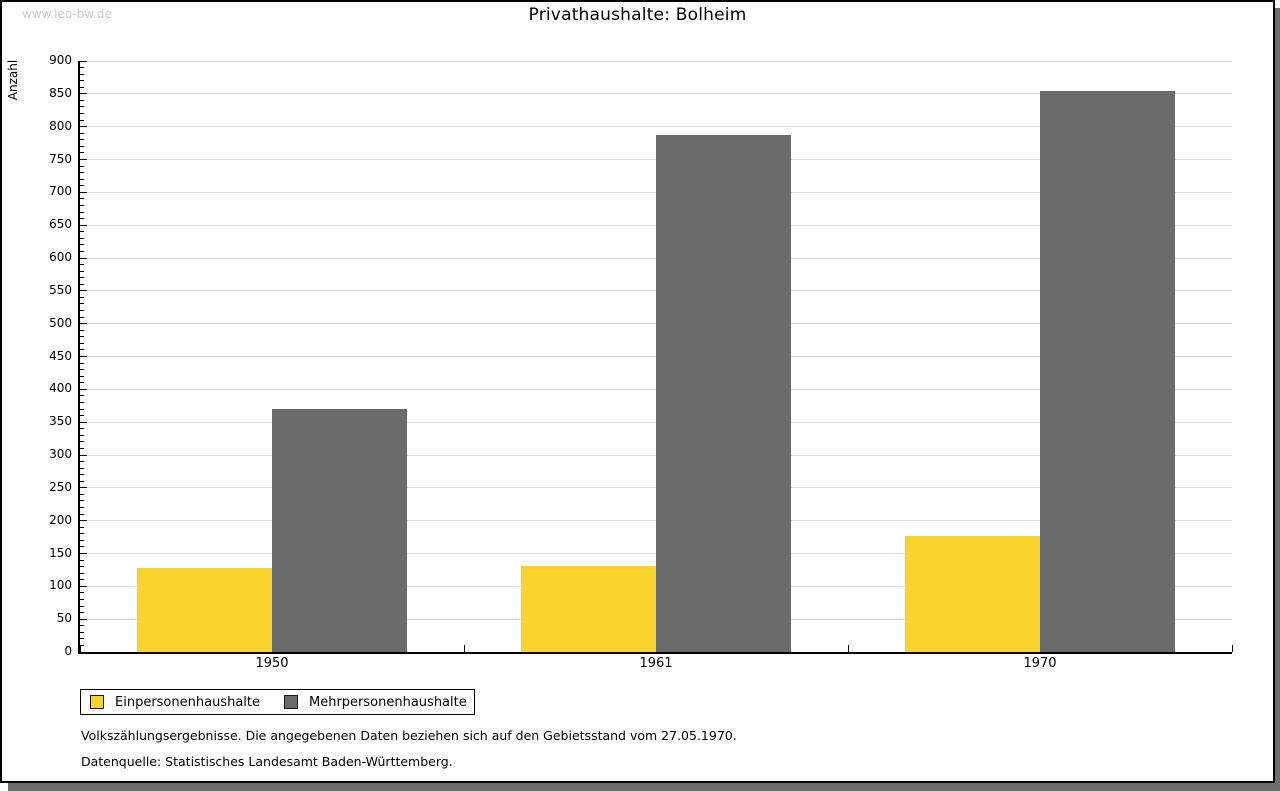  What do you see at coordinates (187, 702) in the screenshot?
I see `legend-label: Einpersonenhaushalte` at bounding box center [187, 702].